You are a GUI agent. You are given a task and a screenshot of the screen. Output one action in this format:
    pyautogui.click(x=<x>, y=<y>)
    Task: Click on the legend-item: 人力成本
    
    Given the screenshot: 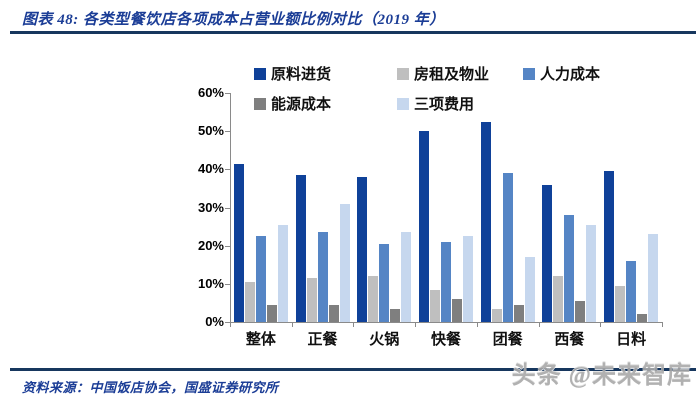 What is the action you would take?
    pyautogui.click(x=561, y=73)
    